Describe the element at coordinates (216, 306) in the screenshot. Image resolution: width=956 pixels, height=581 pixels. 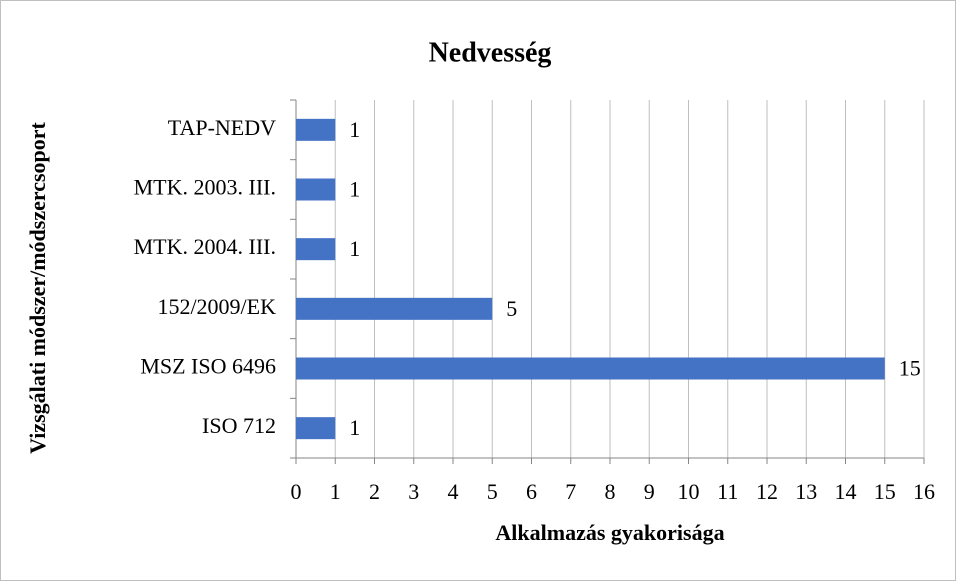
I see `y-tick-label: 152/2009/EK` at that location.